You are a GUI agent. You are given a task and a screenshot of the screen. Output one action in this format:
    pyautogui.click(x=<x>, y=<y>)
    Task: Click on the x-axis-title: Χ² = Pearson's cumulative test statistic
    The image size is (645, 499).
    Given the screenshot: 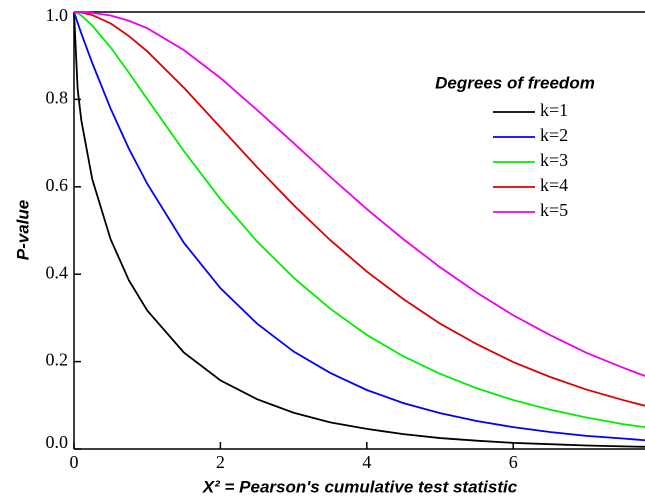 What is the action you would take?
    pyautogui.click(x=360, y=486)
    